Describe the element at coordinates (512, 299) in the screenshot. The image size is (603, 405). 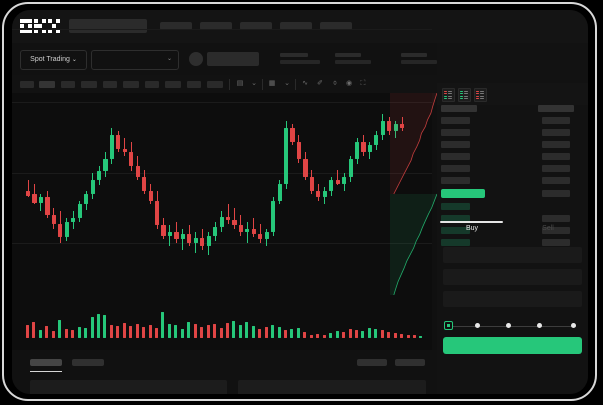
I see `order-total-field` at that location.